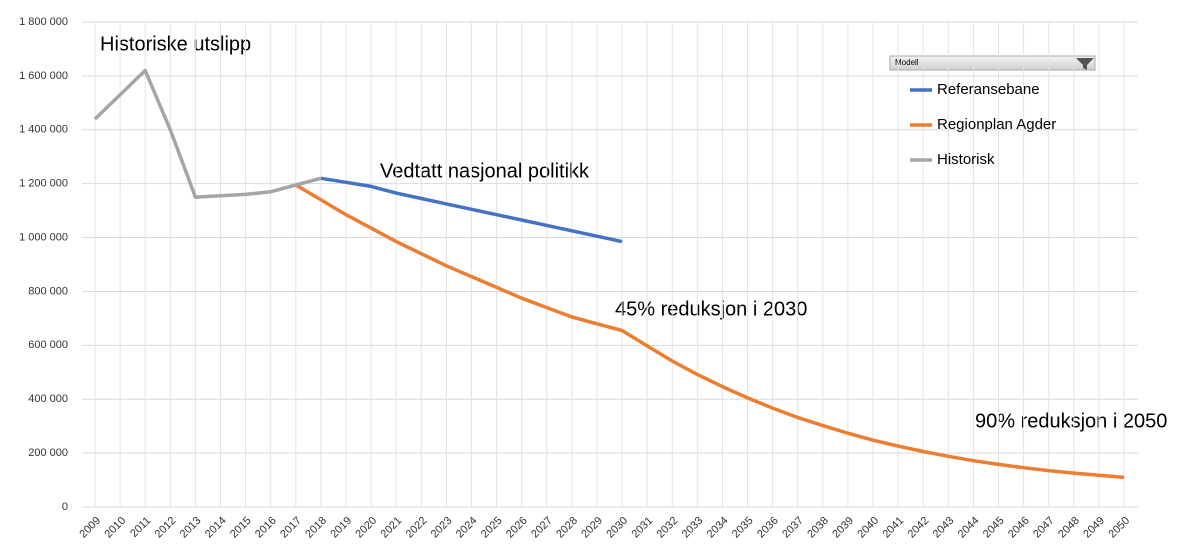 The height and width of the screenshot is (548, 1188). I want to click on x-tick-label: 2040, so click(868, 528).